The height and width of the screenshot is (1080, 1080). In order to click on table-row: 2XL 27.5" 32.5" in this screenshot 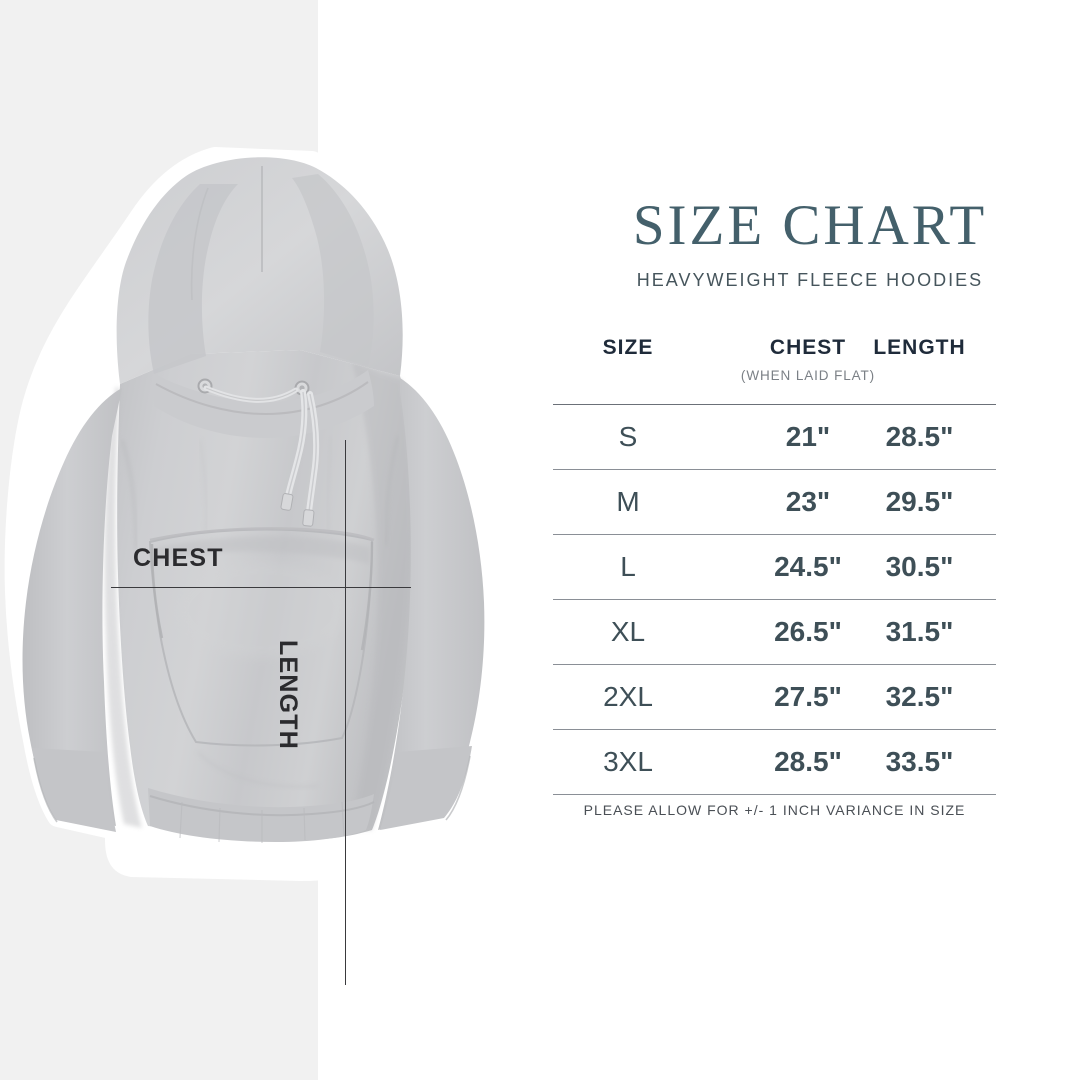, I will do `click(774, 697)`.